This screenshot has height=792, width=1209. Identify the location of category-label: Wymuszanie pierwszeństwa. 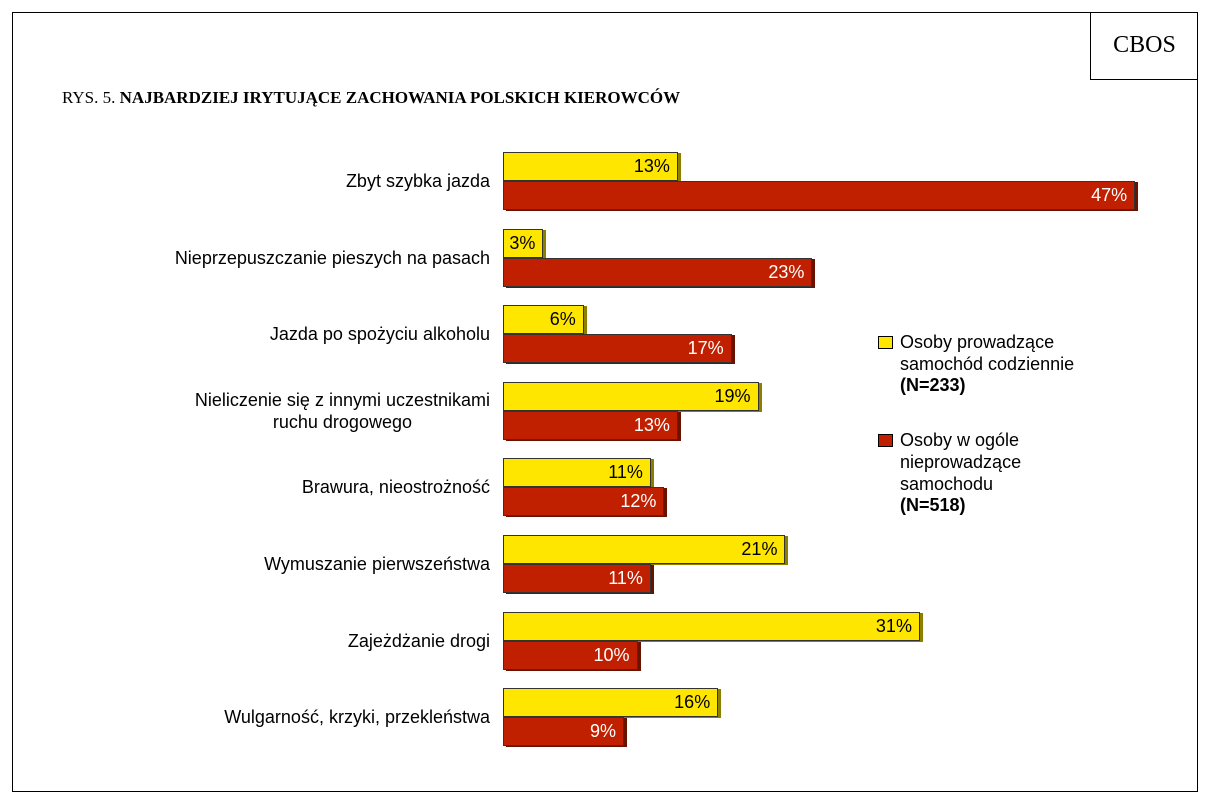
(377, 564).